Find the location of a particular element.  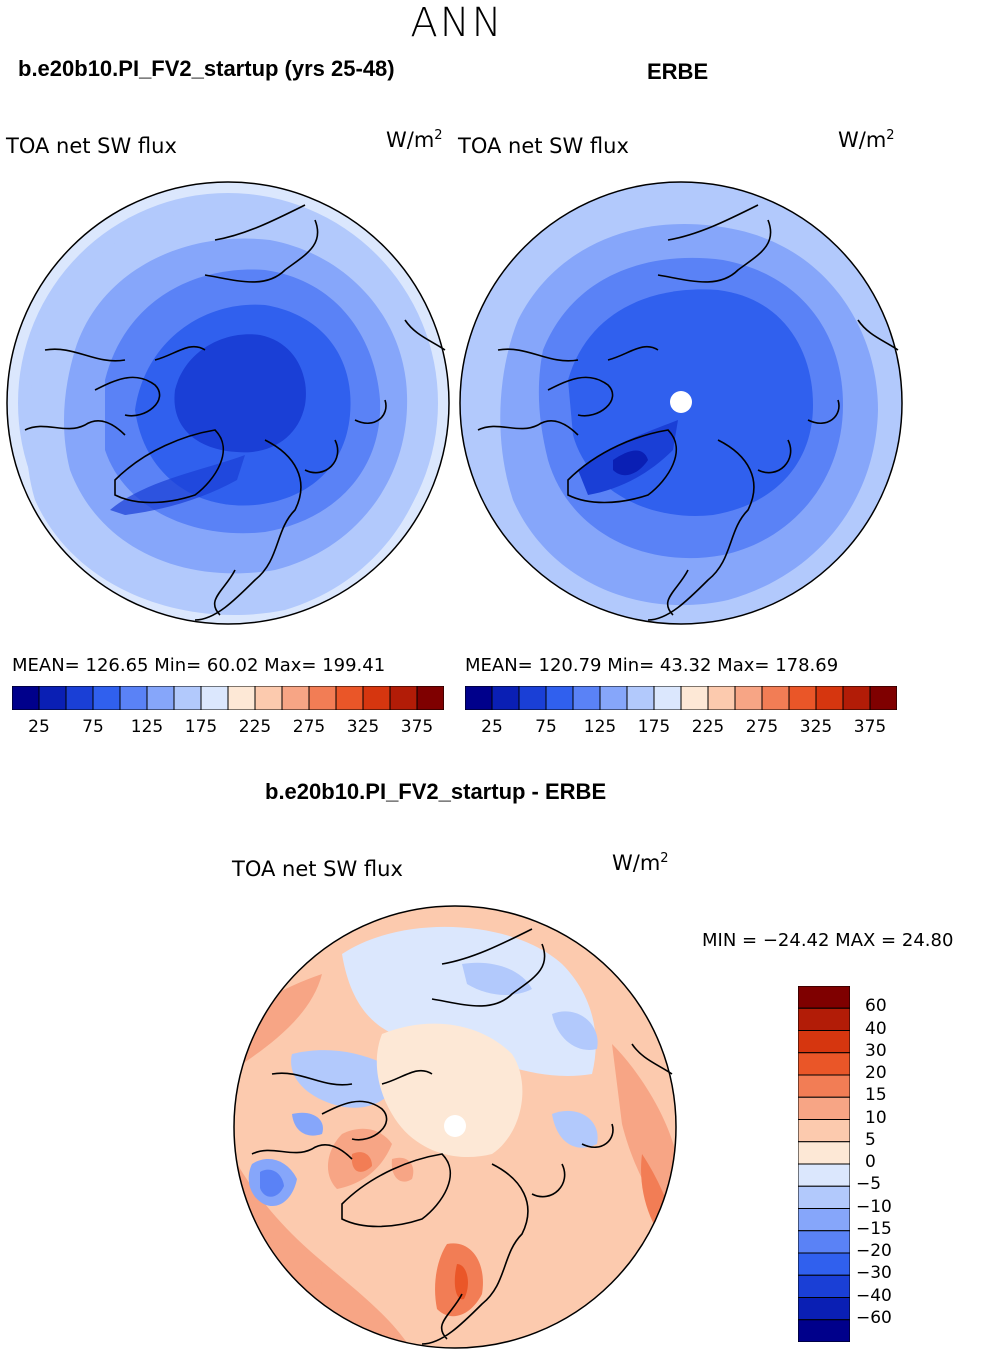

right-colorbar-labels: 25 75 125 175 225 275 325 375 is located at coordinates (681, 728).